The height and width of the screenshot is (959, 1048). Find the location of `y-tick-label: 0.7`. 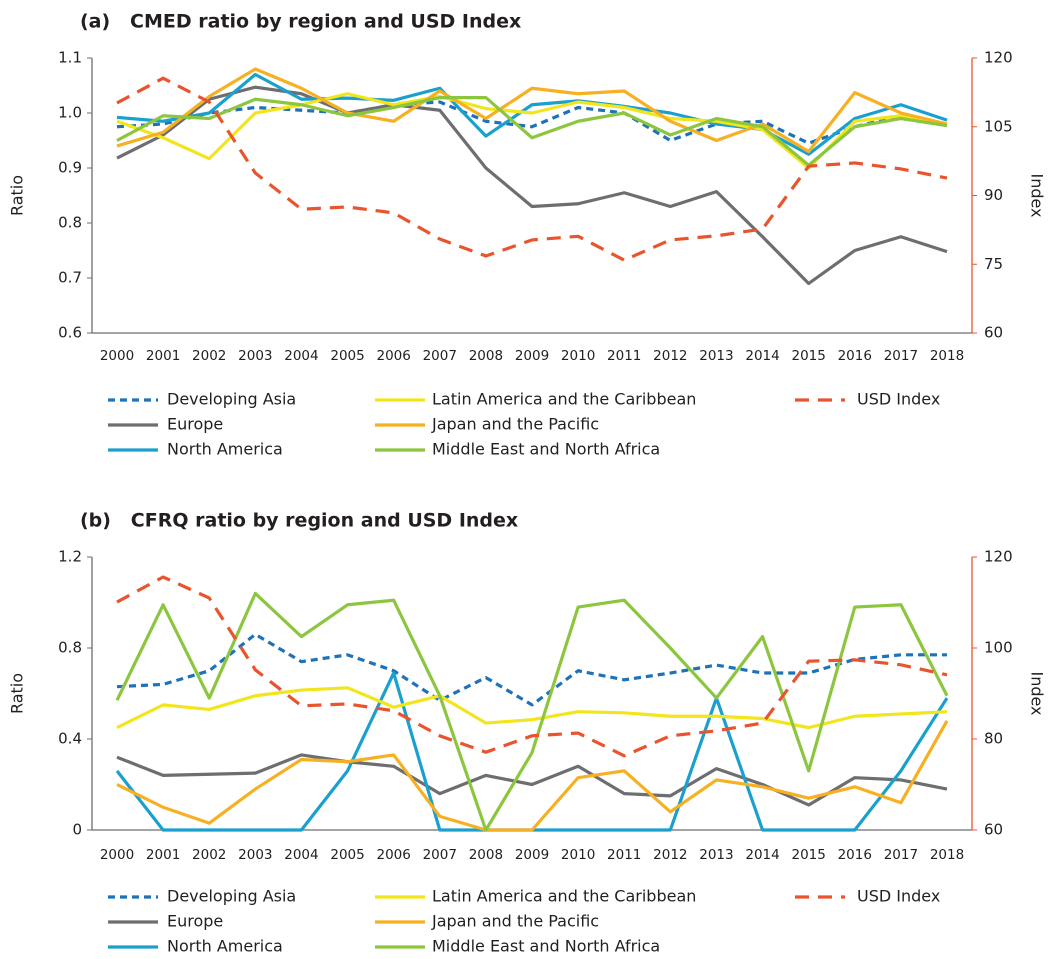

y-tick-label: 0.7 is located at coordinates (70, 278).